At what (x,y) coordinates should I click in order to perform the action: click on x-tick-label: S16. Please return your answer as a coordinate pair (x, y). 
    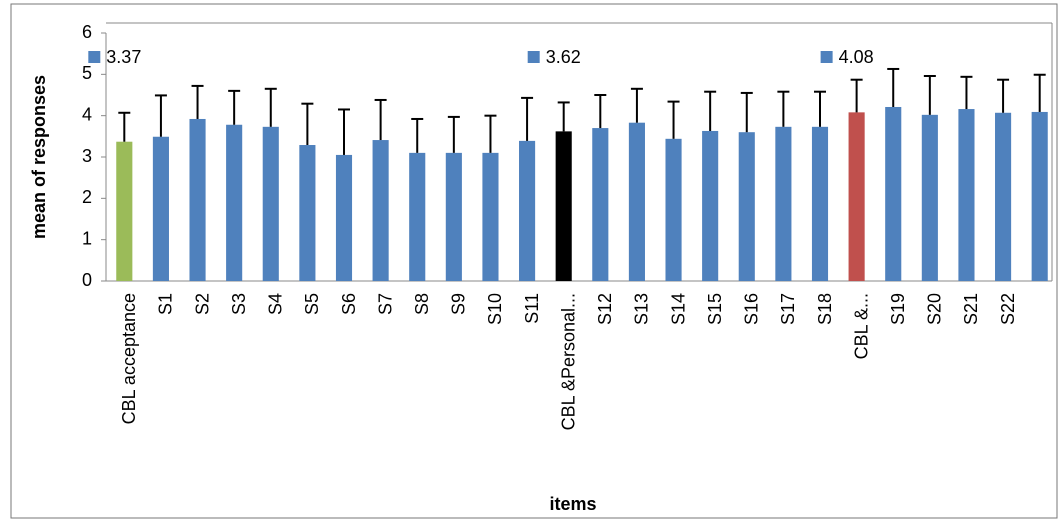
    Looking at the image, I should click on (752, 309).